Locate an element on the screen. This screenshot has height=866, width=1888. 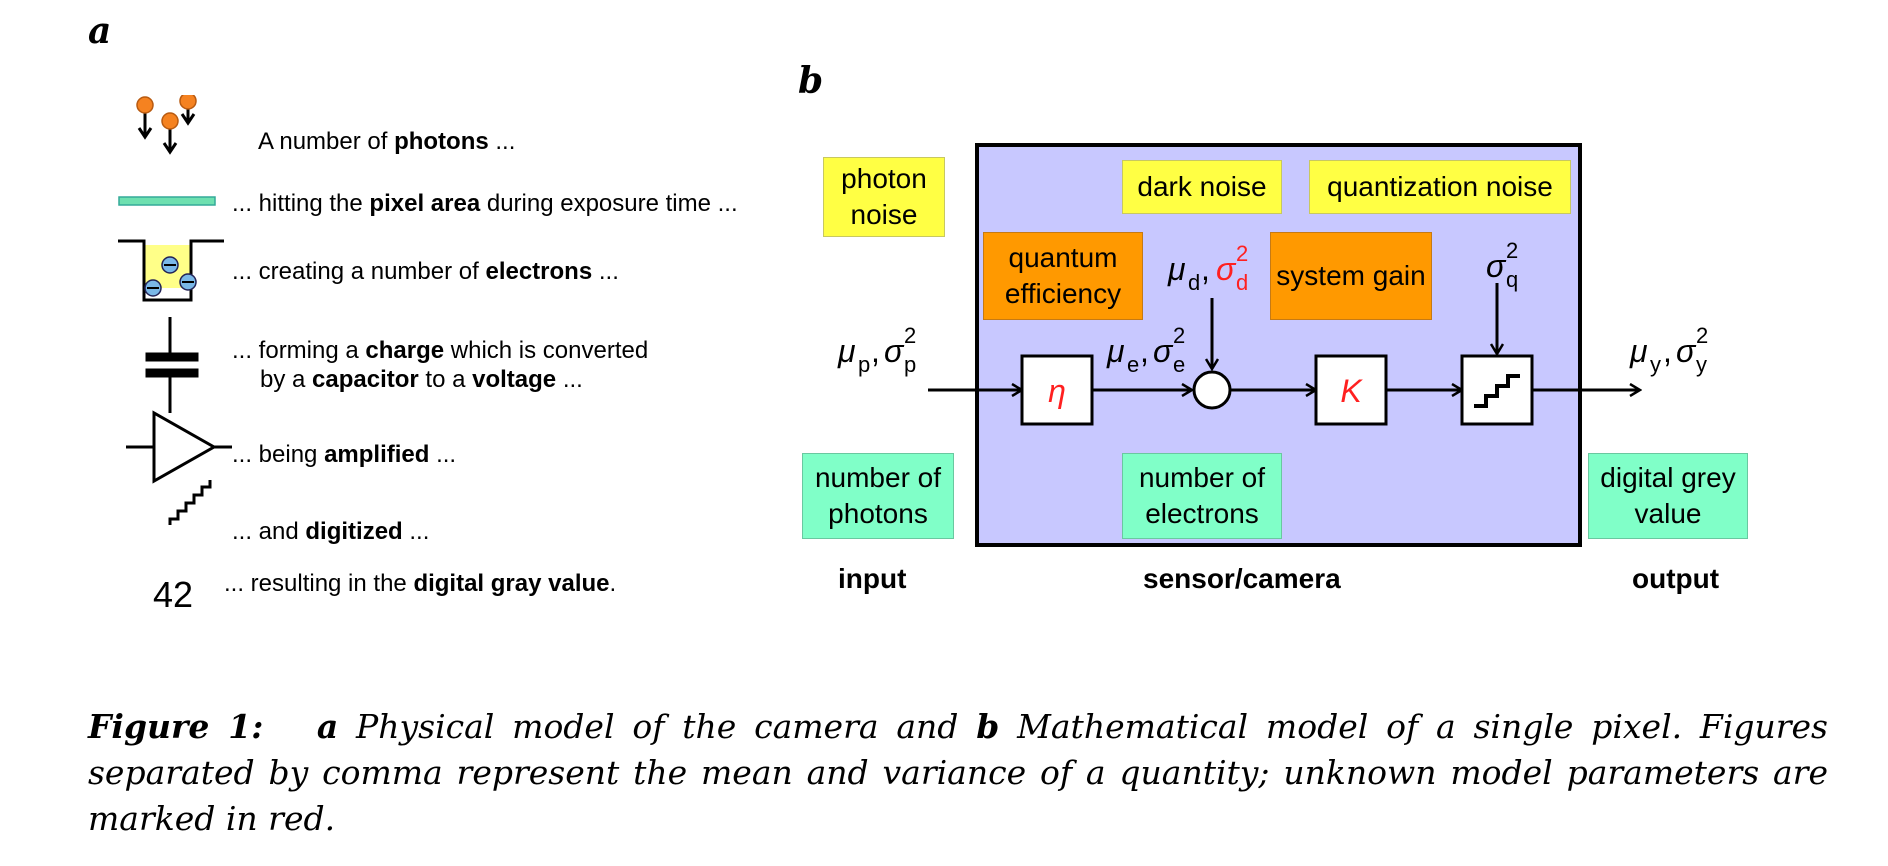
quantizer-staircase-icon is located at coordinates (1497, 391).